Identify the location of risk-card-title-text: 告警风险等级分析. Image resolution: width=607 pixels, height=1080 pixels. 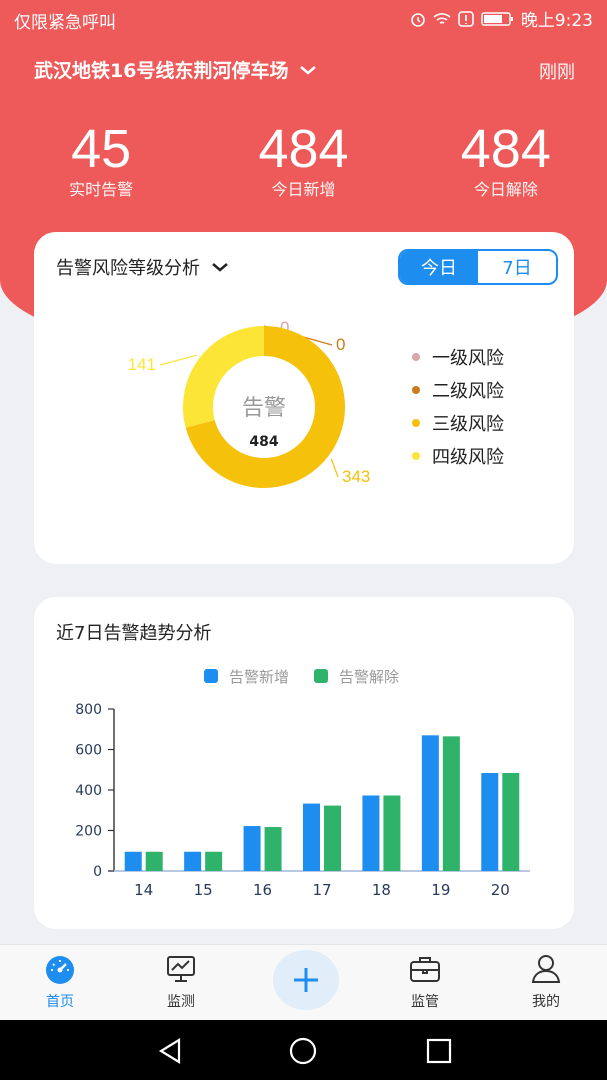
(128, 268).